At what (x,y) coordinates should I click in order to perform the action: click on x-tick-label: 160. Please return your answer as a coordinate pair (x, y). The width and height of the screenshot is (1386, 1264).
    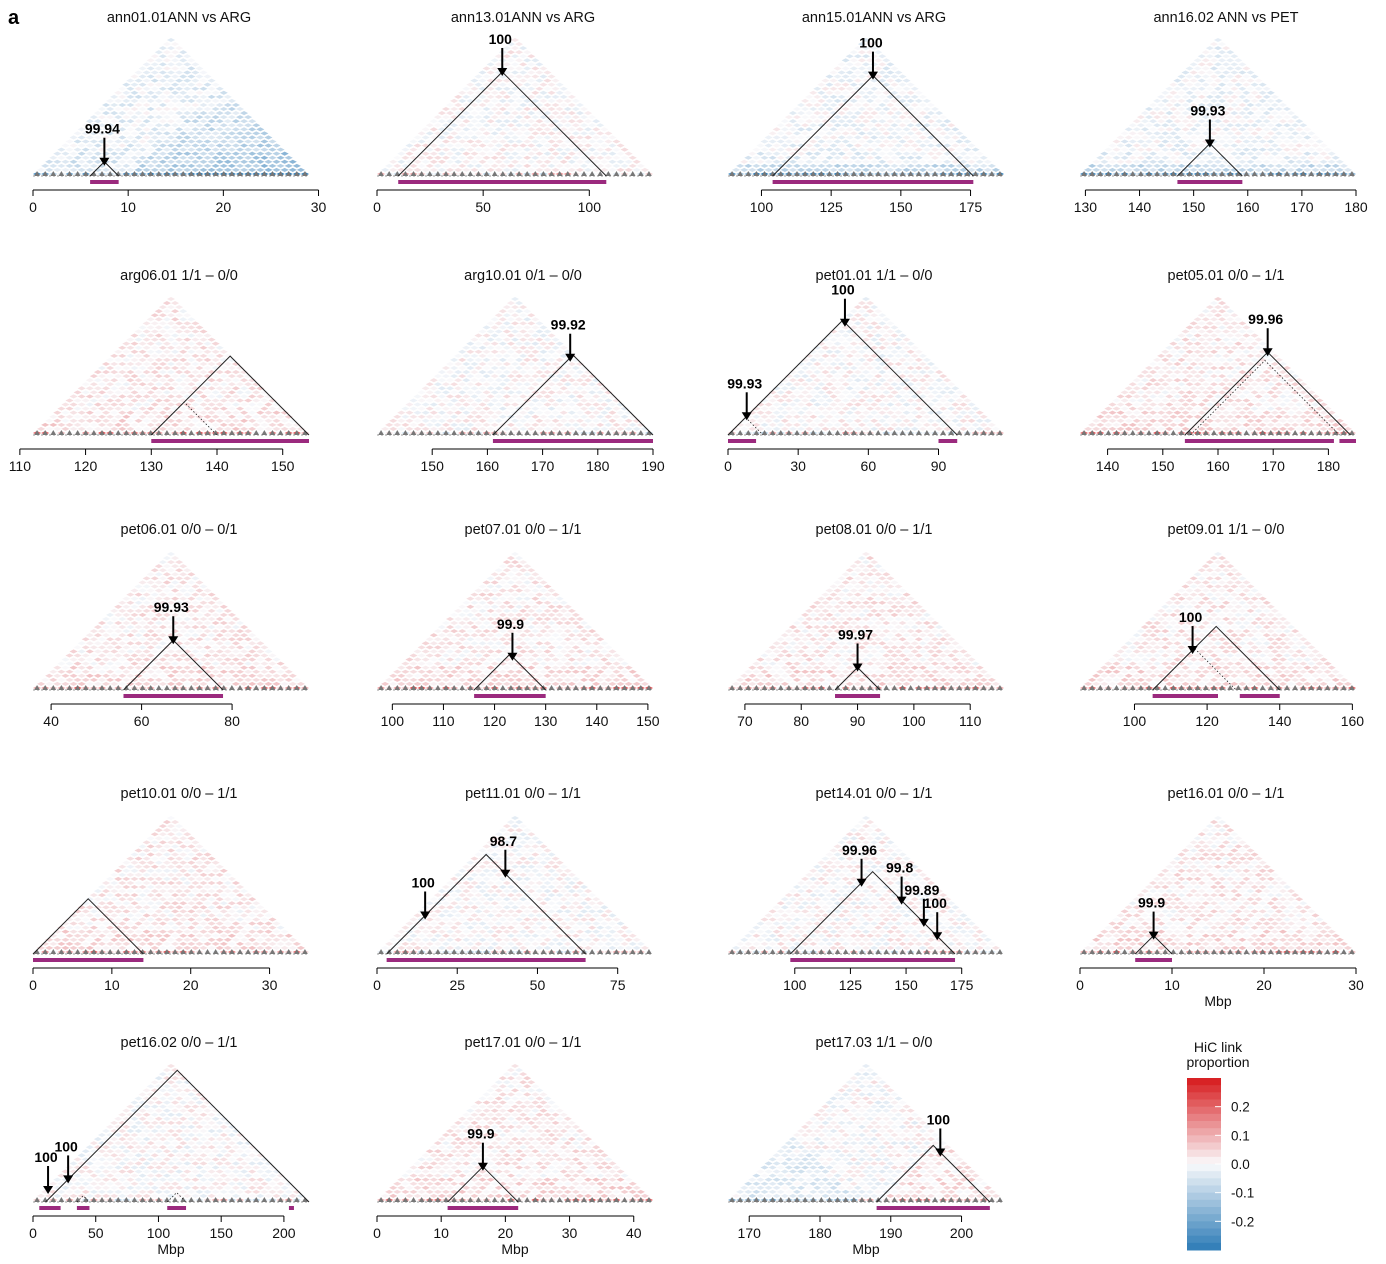
    Looking at the image, I should click on (1353, 721).